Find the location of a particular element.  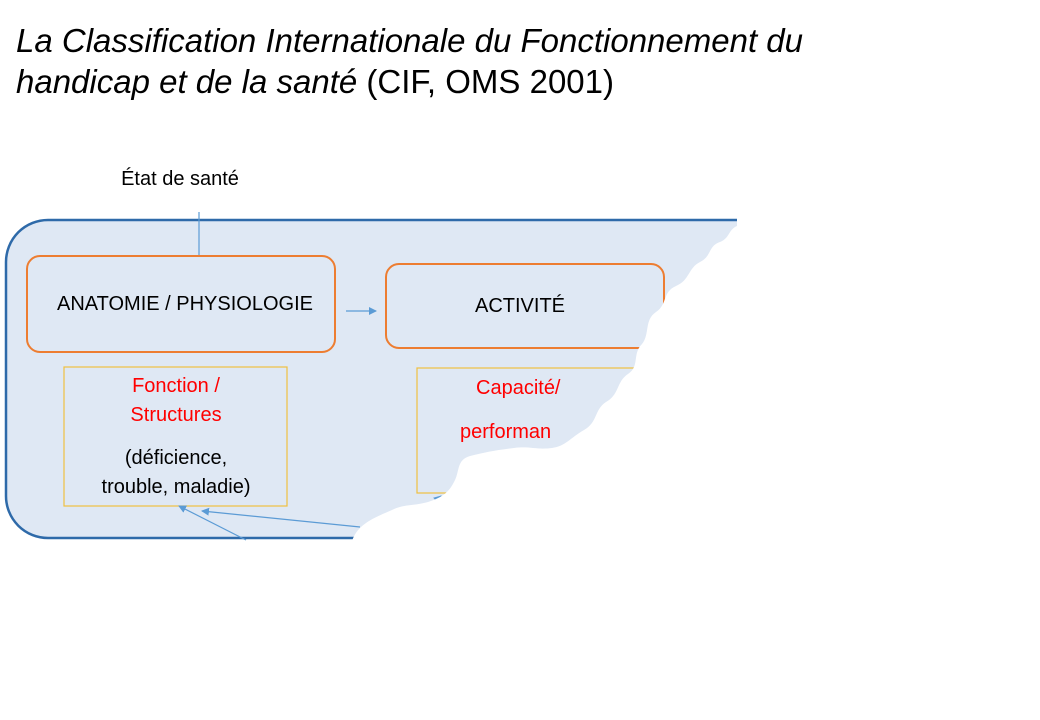

capacity-label-line1: Capacité/ is located at coordinates (518, 388).